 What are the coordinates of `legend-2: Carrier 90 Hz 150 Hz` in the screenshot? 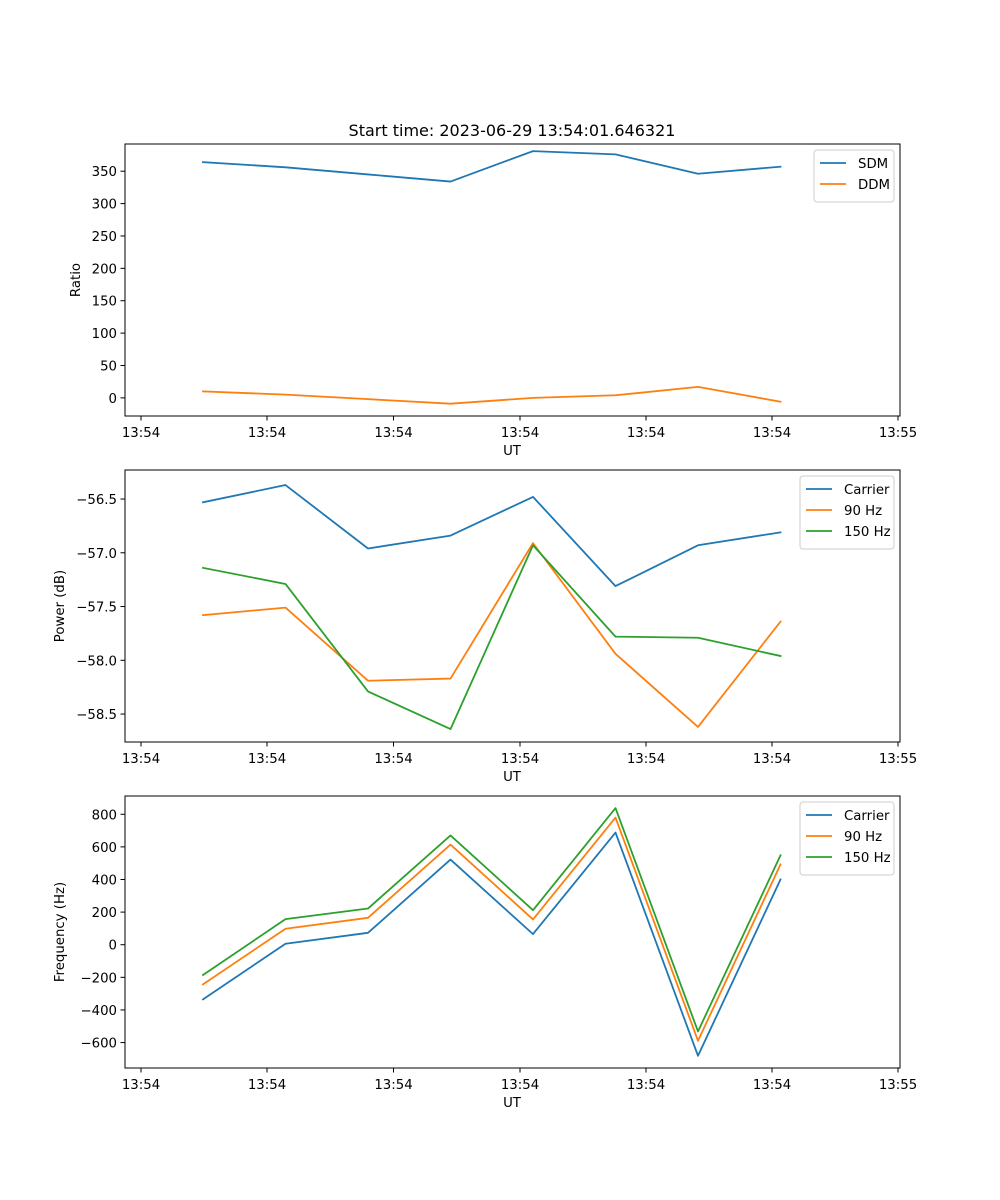 It's located at (847, 512).